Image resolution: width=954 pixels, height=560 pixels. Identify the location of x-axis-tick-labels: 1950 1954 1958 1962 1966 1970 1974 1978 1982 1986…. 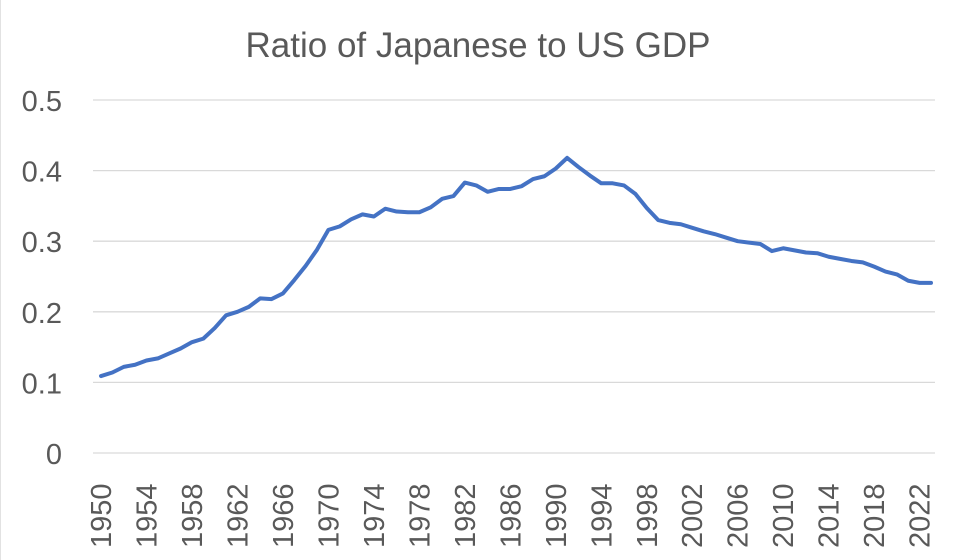
(511, 515).